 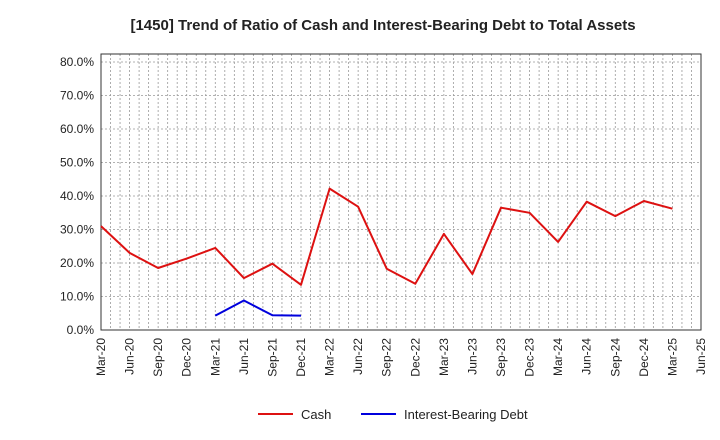 What do you see at coordinates (672, 357) in the screenshot?
I see `x-tick-label: Mar-25` at bounding box center [672, 357].